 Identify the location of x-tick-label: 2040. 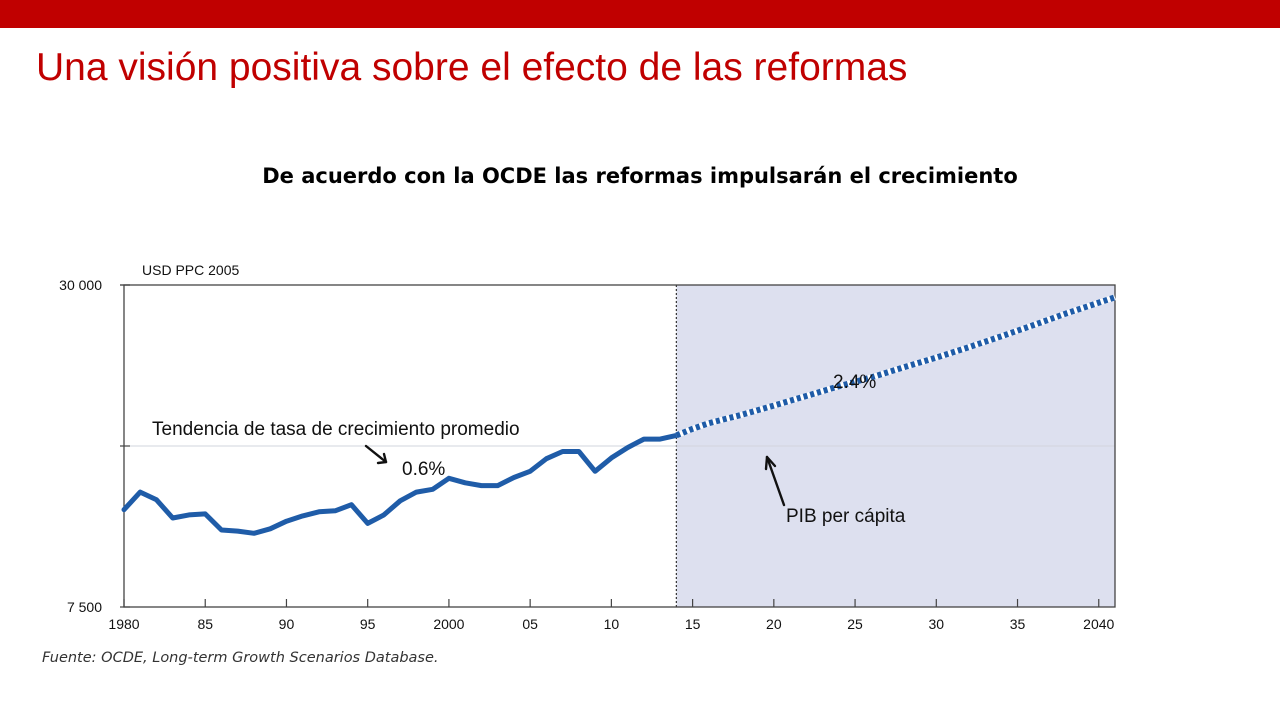
(1098, 624).